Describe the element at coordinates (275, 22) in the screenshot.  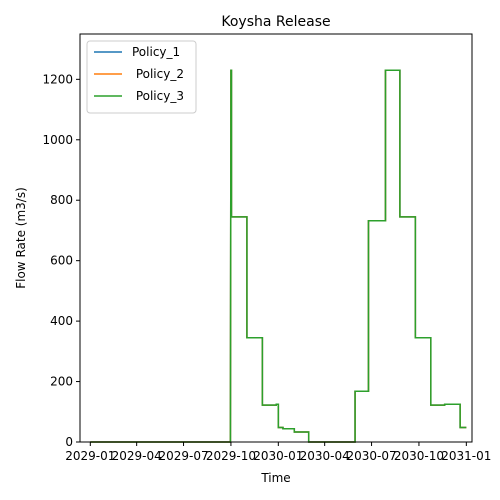
I see `chart-title: Koysha Release` at that location.